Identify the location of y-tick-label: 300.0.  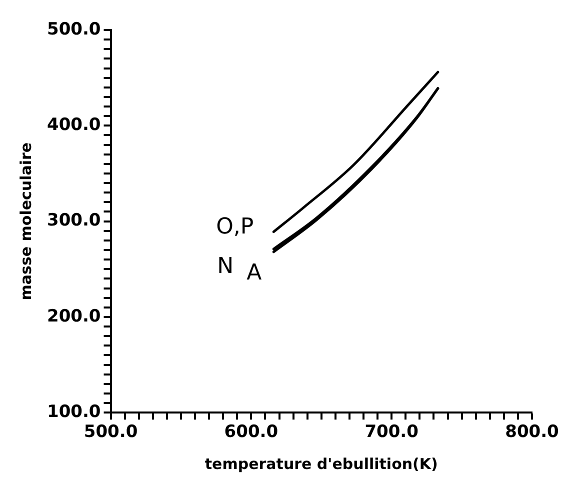
(73, 220).